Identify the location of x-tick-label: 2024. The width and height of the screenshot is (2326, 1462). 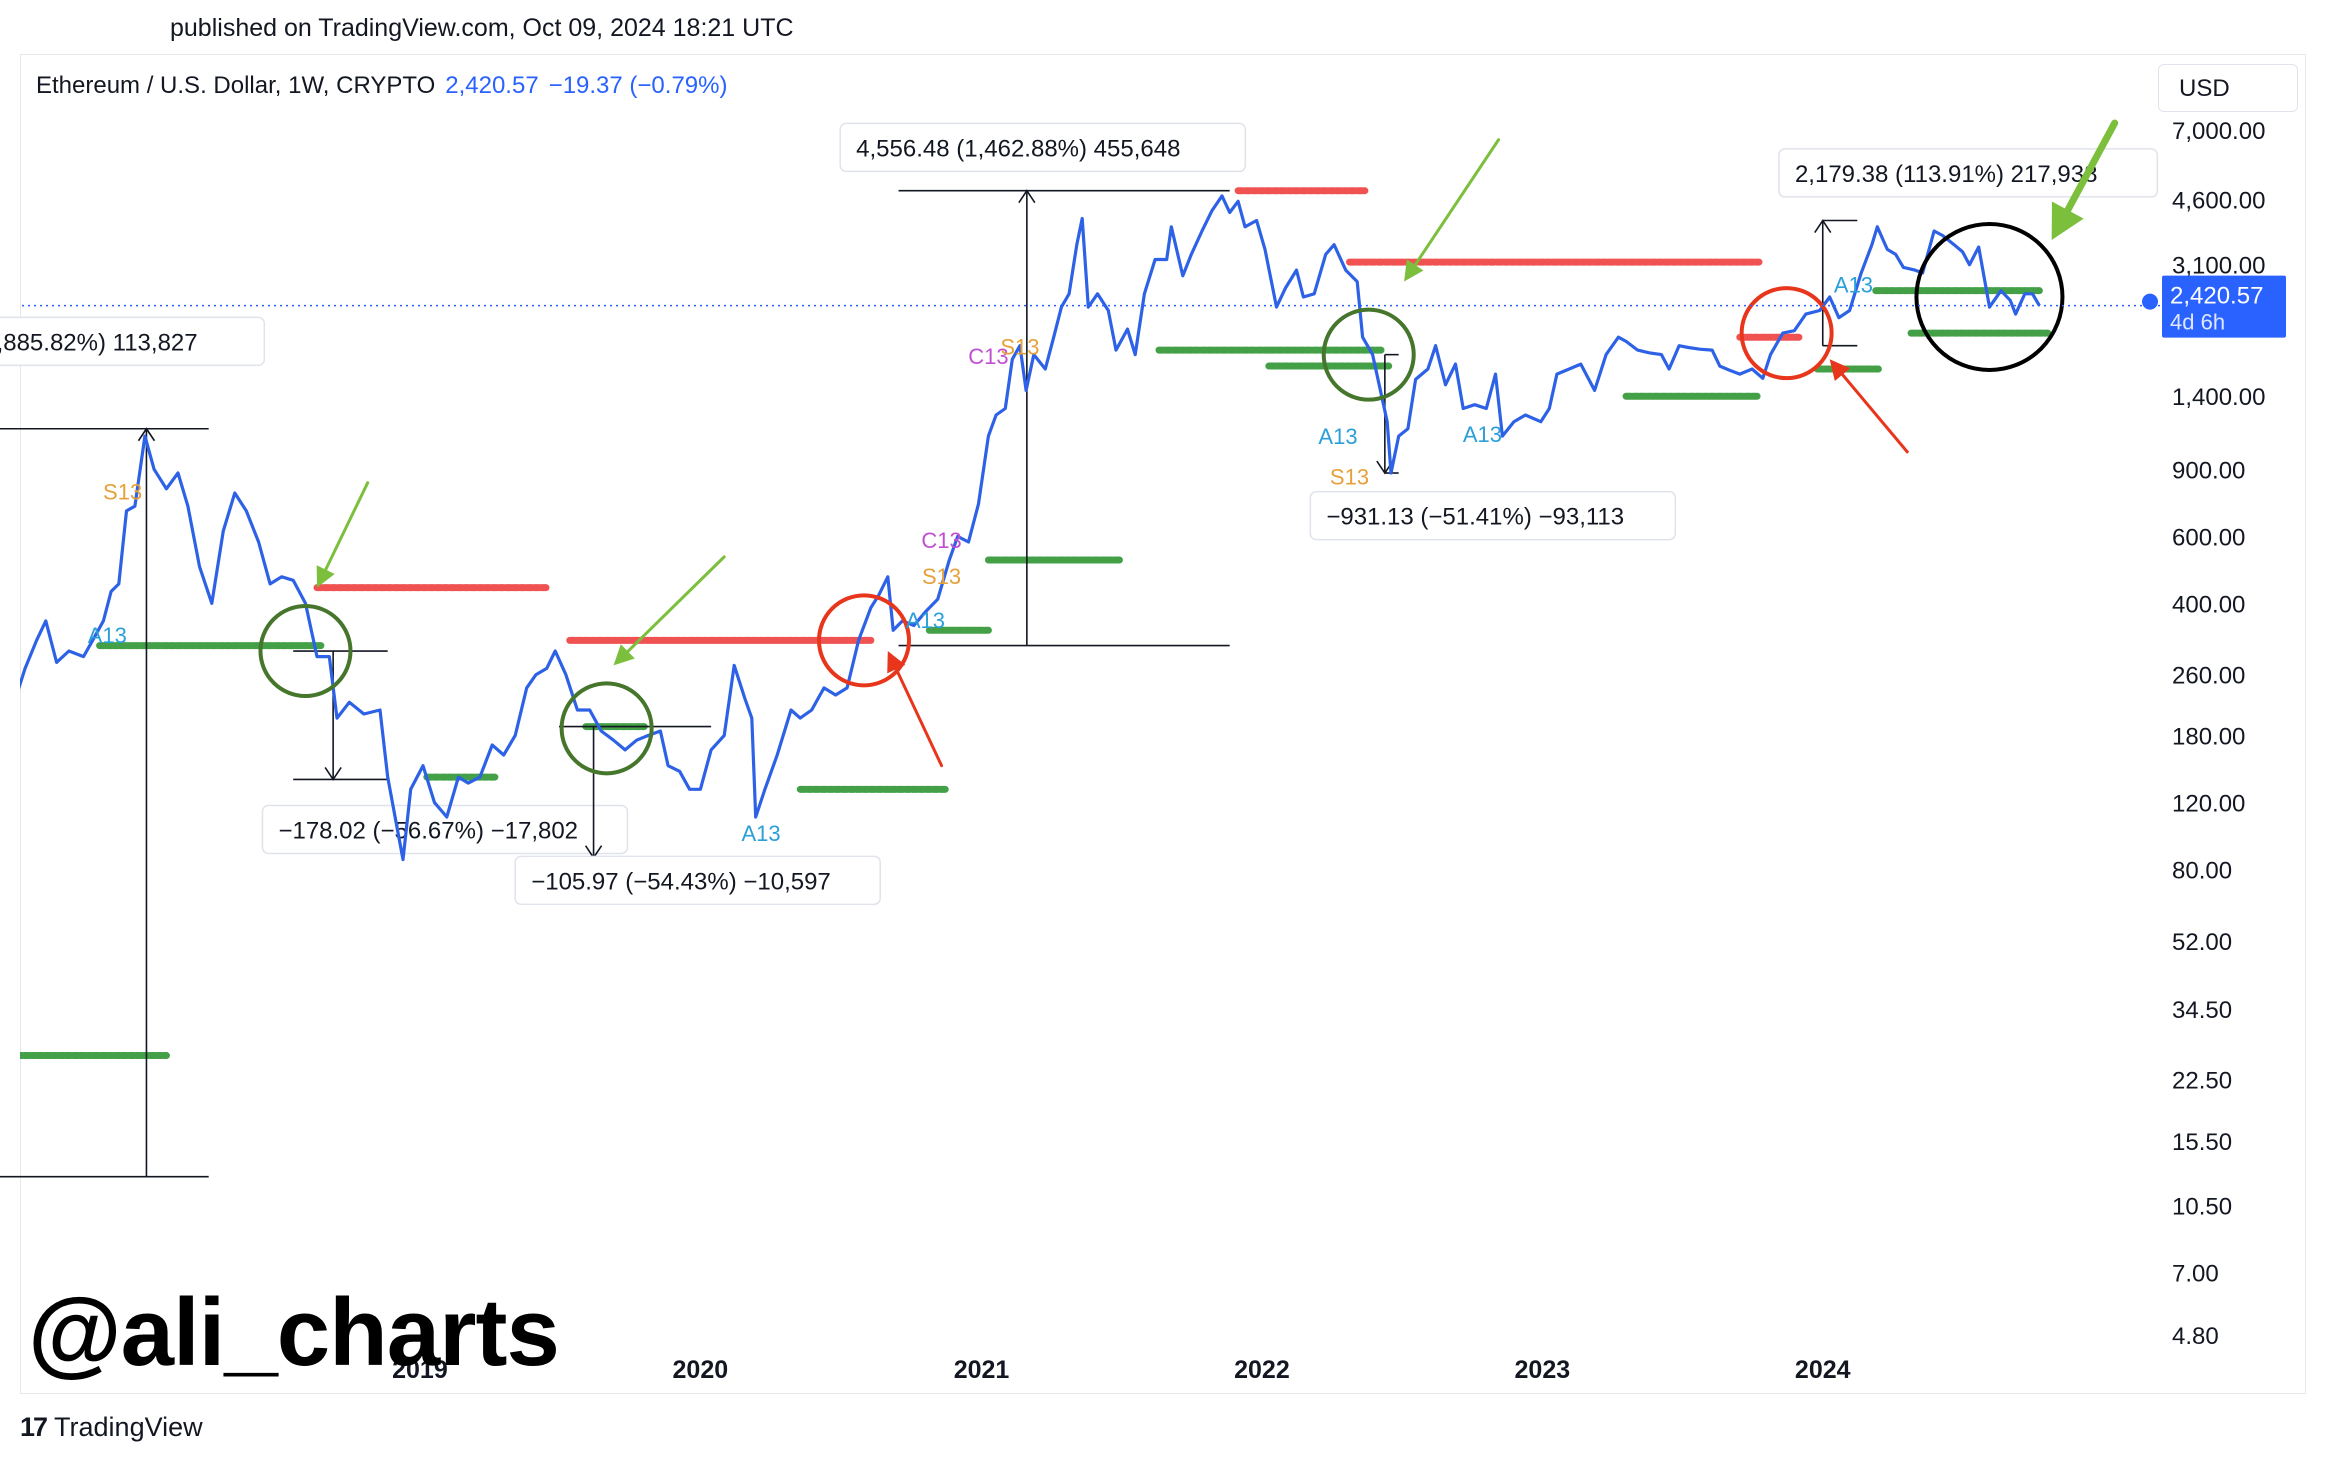
(1823, 1370).